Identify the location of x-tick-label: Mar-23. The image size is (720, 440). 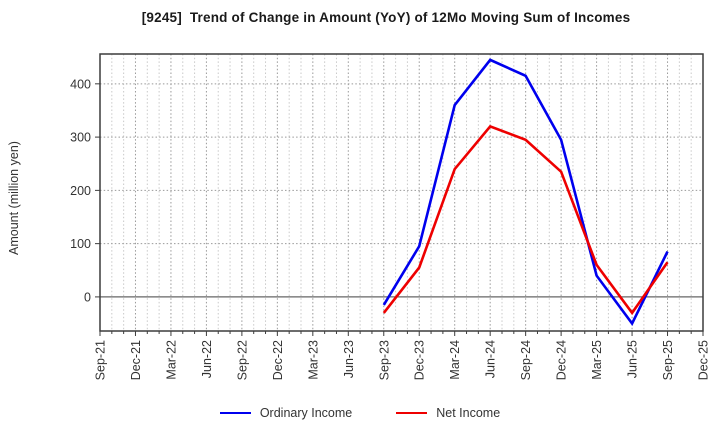
(313, 360).